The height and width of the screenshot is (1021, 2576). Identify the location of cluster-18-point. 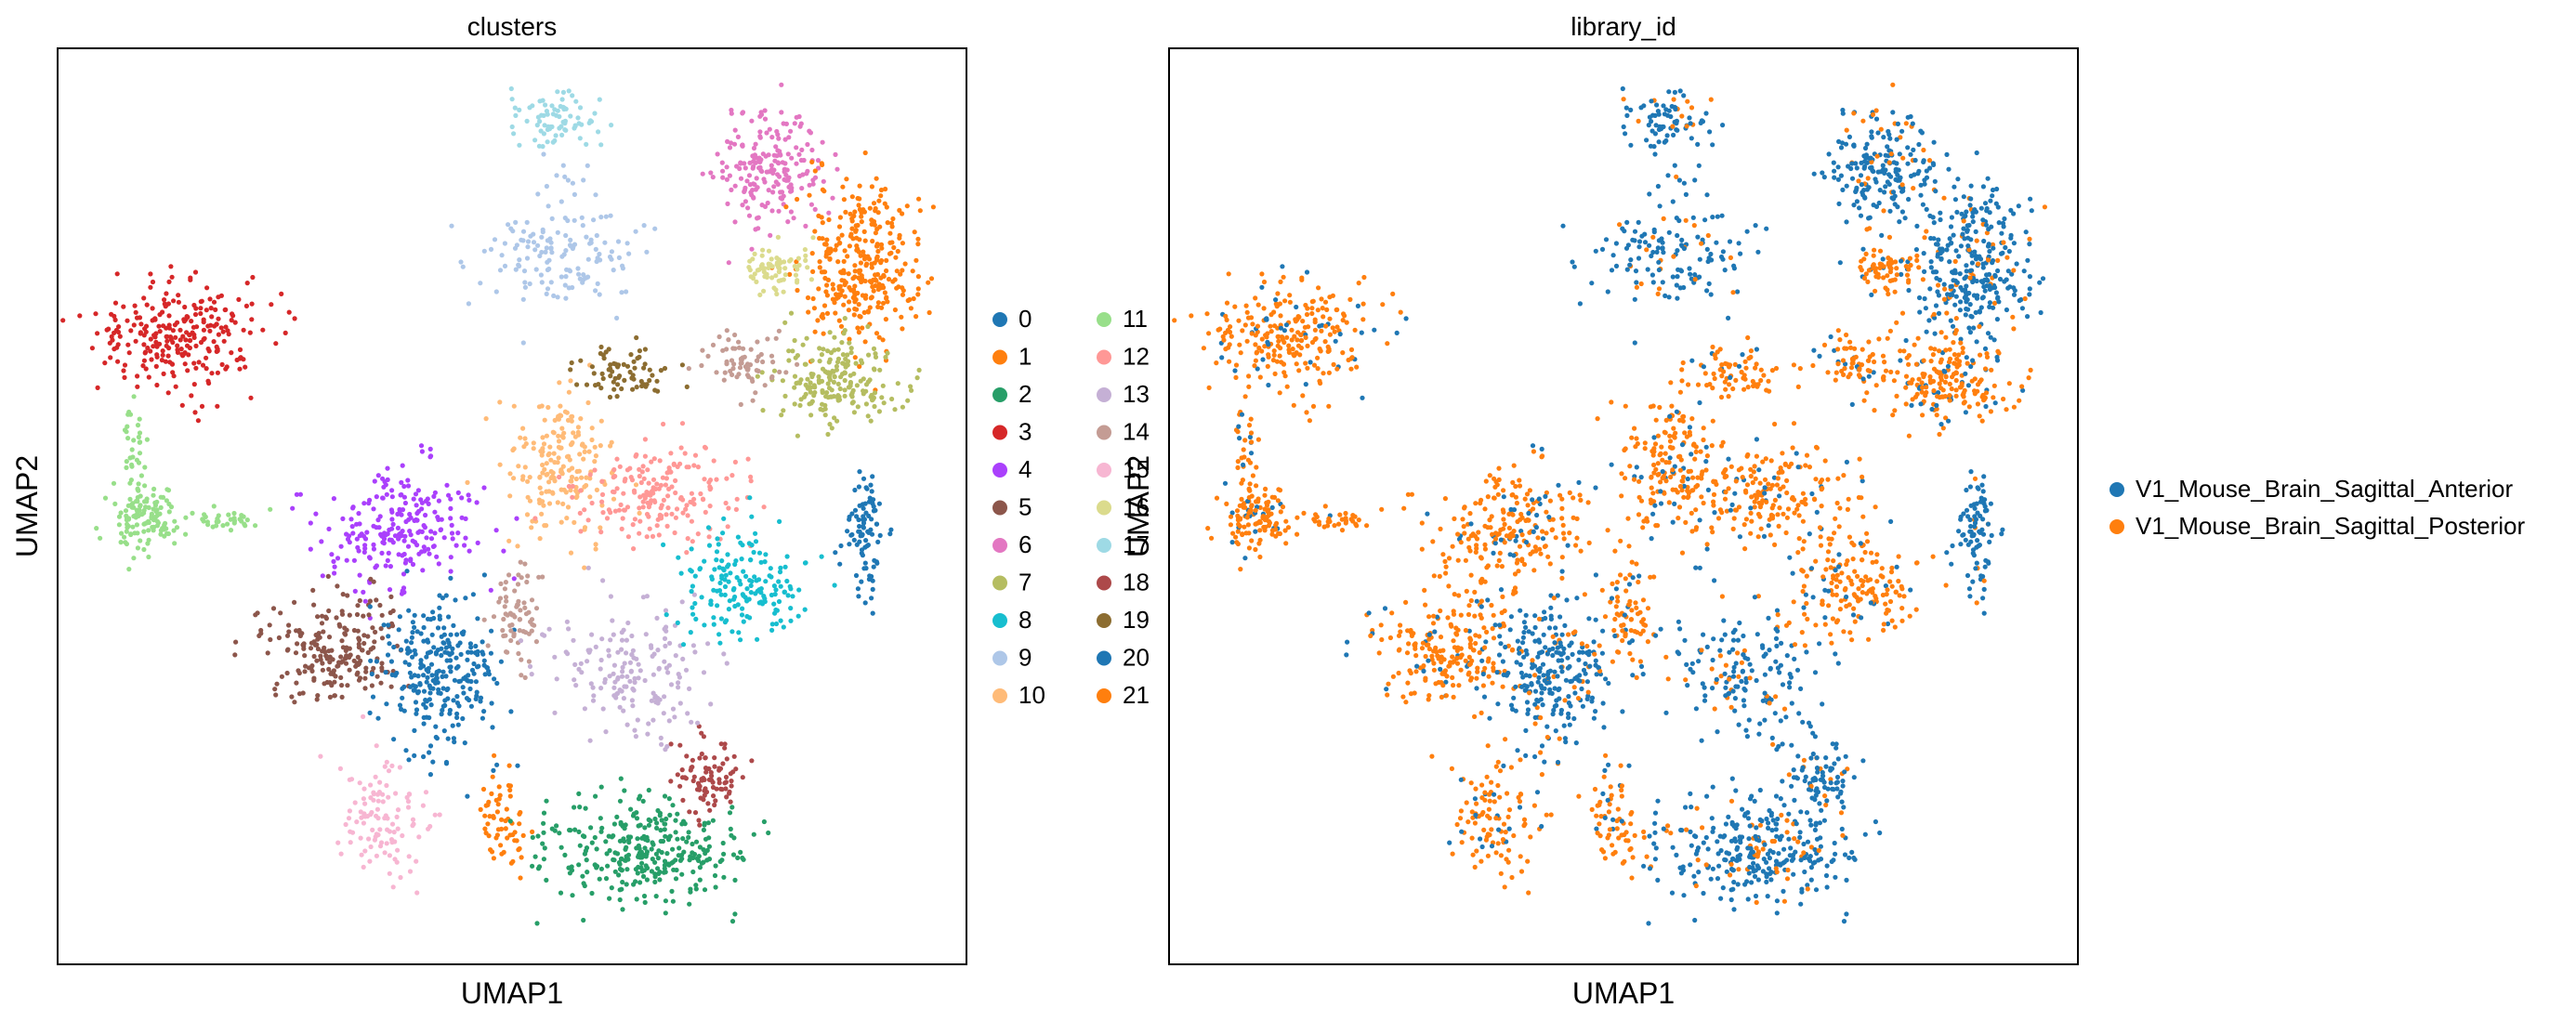
(726, 797).